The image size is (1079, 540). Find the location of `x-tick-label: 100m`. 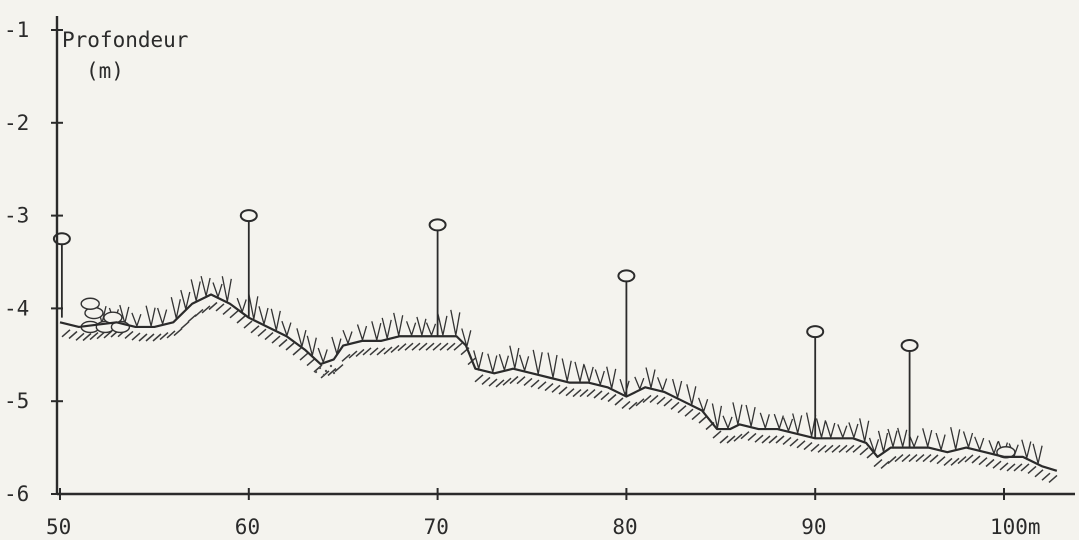

x-tick-label: 100m is located at coordinates (1015, 527).